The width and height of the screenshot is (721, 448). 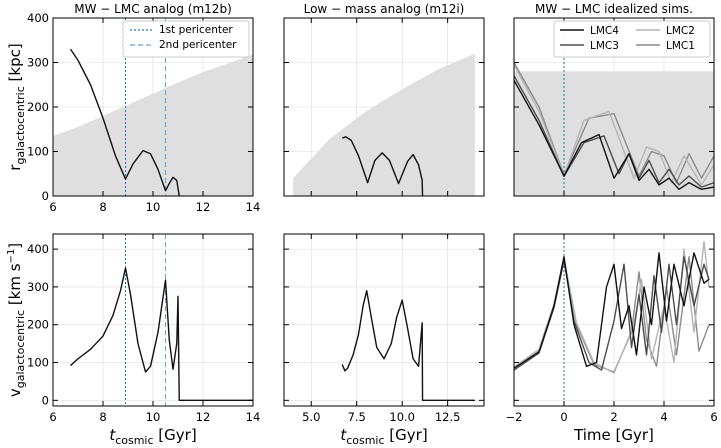 I want to click on x-tick-label: 5.0, so click(x=311, y=417).